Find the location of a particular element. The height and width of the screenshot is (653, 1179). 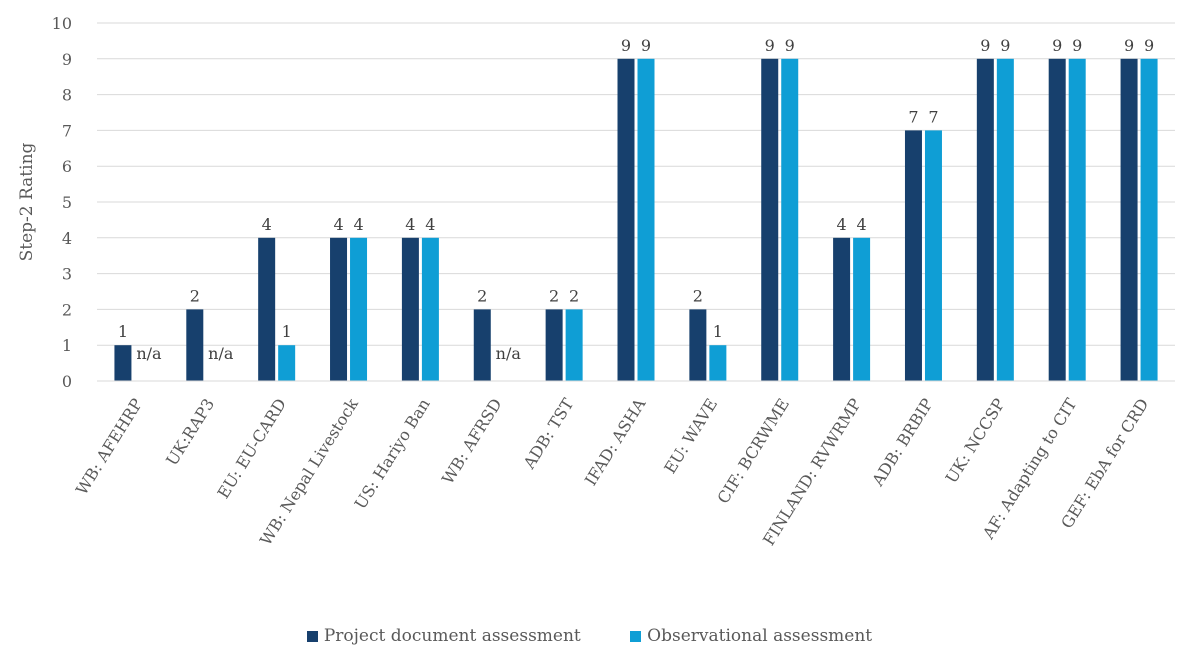

data-label-project-0: 1 is located at coordinates (123, 331).